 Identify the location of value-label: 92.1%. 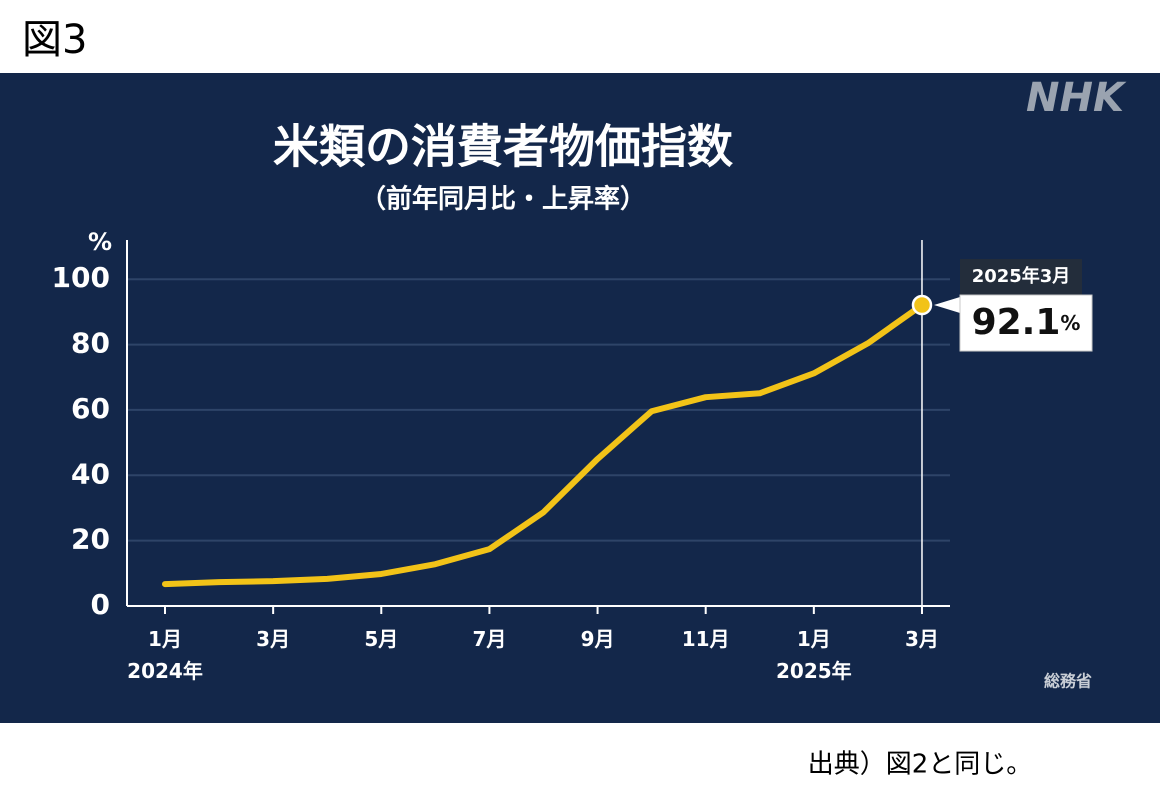
(1026, 322).